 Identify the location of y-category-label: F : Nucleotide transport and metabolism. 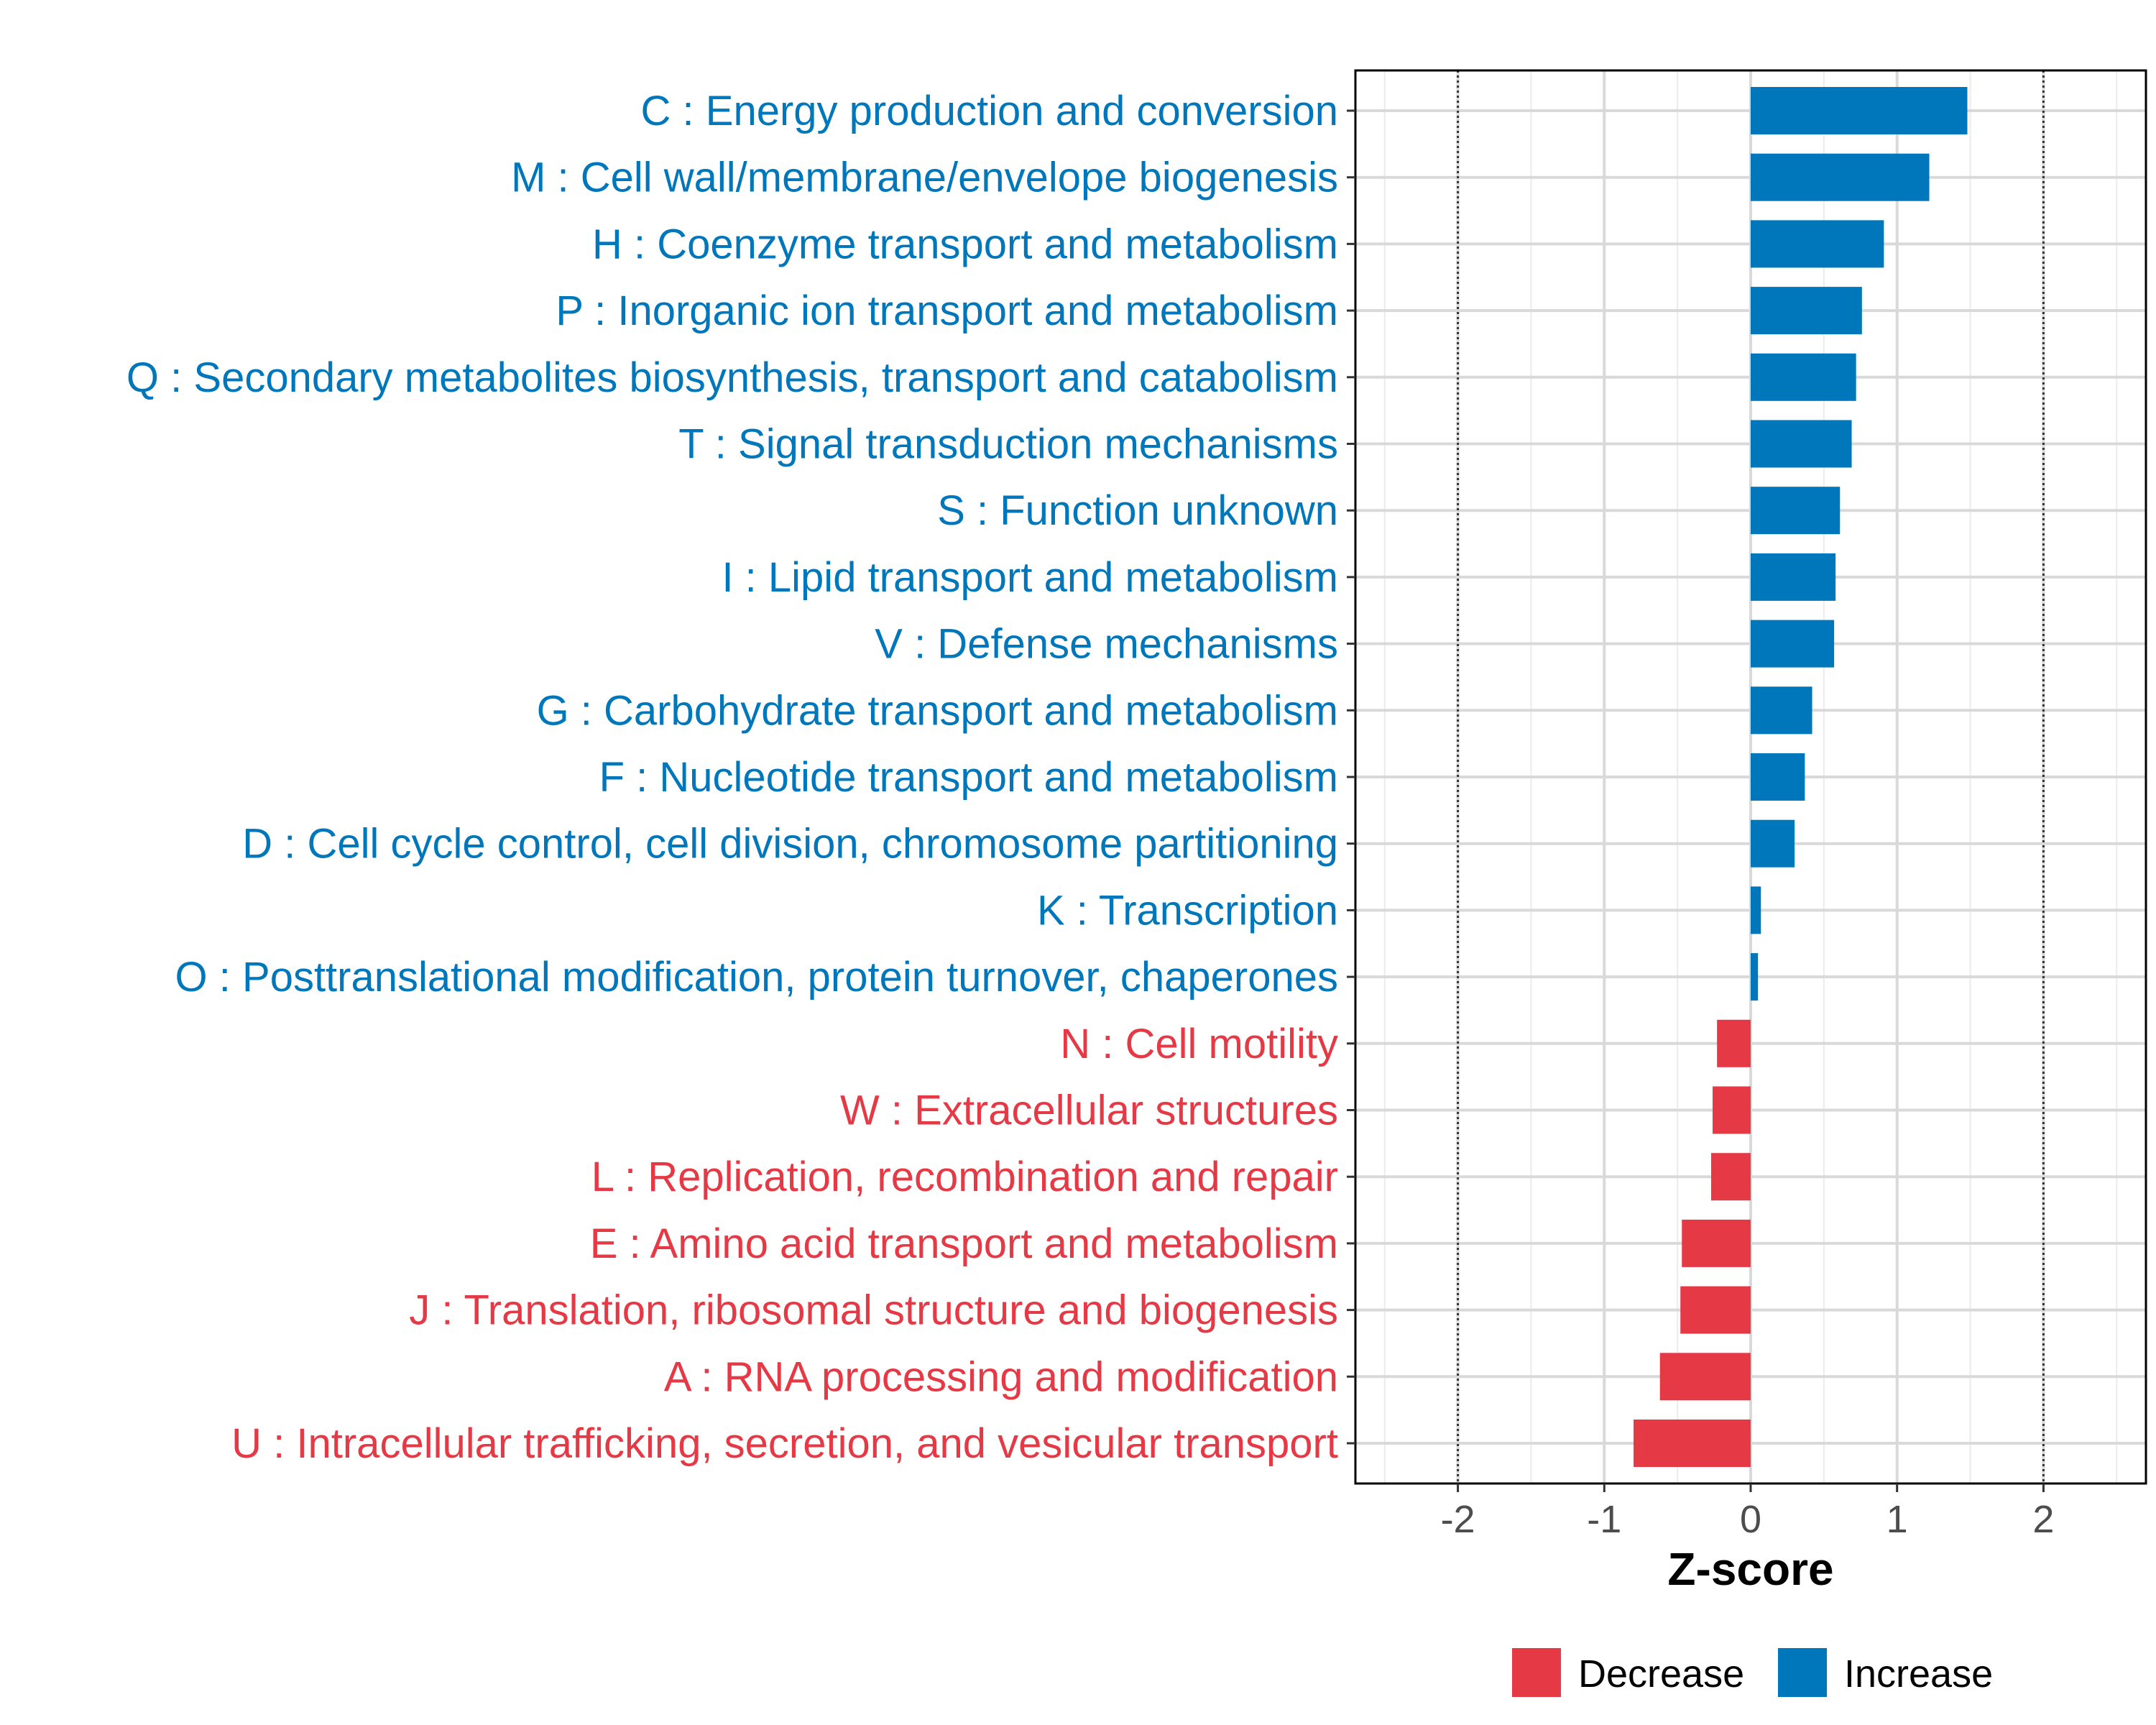
(968, 777).